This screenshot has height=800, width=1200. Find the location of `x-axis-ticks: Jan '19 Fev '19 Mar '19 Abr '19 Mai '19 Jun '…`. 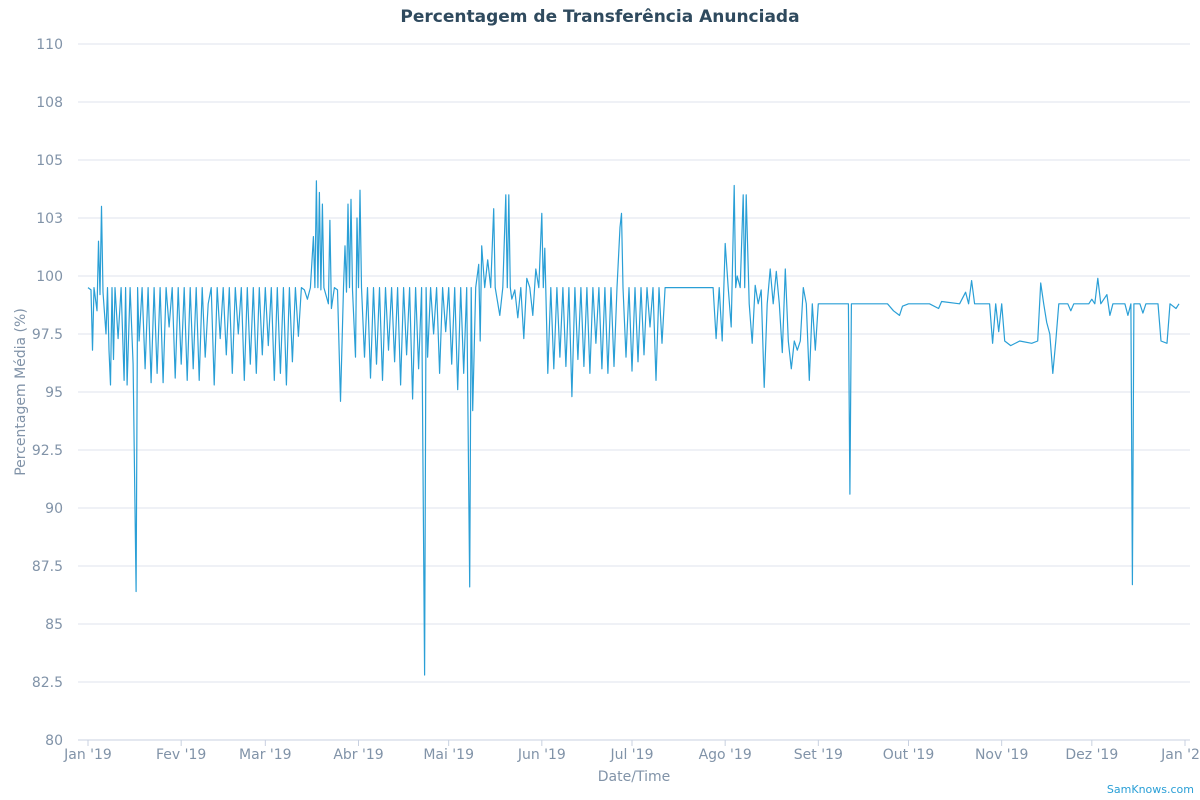

x-axis-ticks: Jan '19 Fev '19 Mar '19 Abr '19 Mai '19 Jun '… is located at coordinates (631, 751).